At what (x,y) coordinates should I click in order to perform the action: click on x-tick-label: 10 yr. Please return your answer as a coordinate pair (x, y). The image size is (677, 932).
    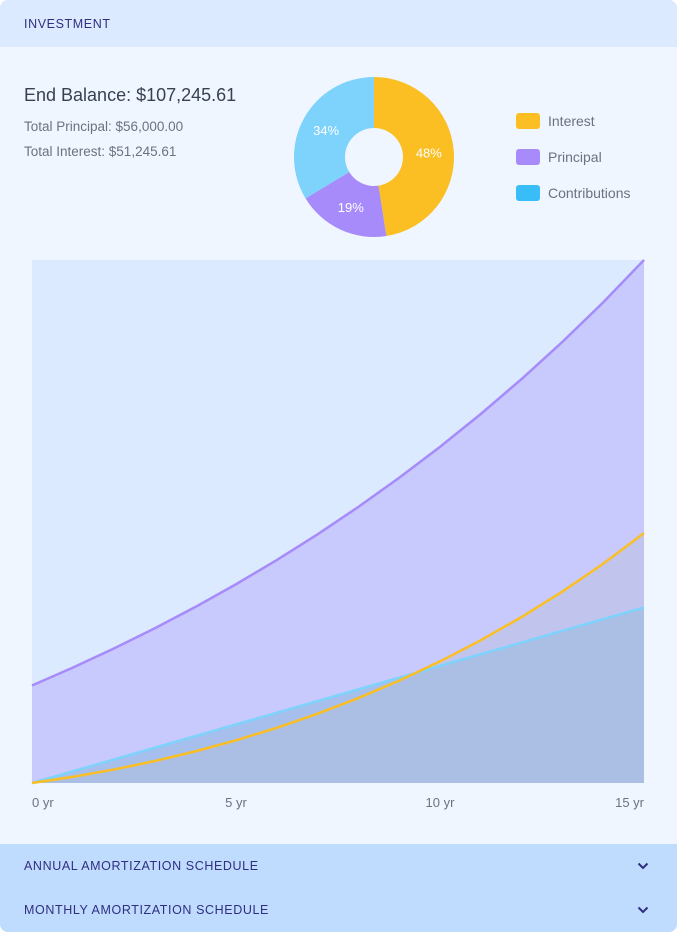
    Looking at the image, I should click on (441, 802).